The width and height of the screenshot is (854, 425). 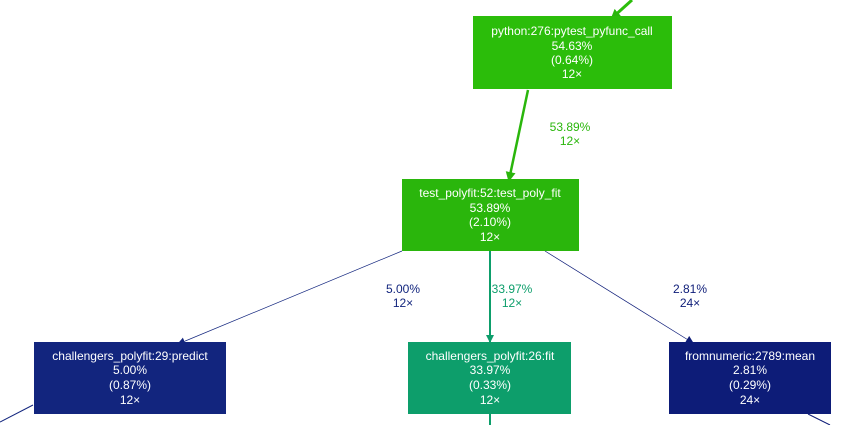 I want to click on node-mean: fromnumeric:2789:mean 2.81% (0.29%) 24×, so click(x=750, y=378).